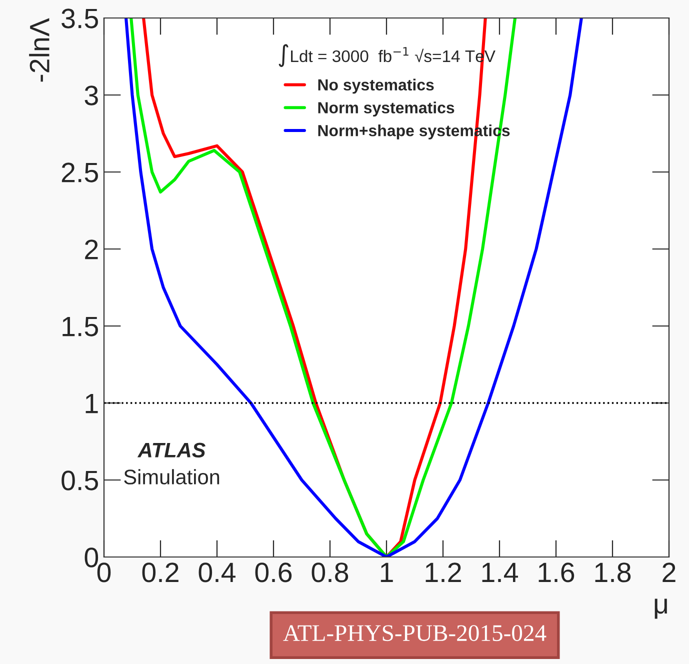 This screenshot has height=664, width=689. Describe the element at coordinates (80, 18) in the screenshot. I see `y-tick-label: 3.5` at that location.